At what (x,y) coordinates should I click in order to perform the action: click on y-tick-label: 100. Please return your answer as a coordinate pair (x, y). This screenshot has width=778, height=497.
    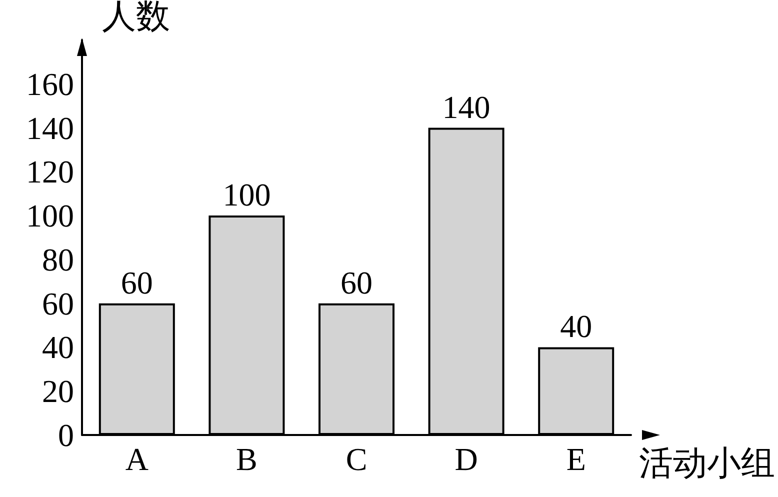
    Looking at the image, I should click on (50, 216).